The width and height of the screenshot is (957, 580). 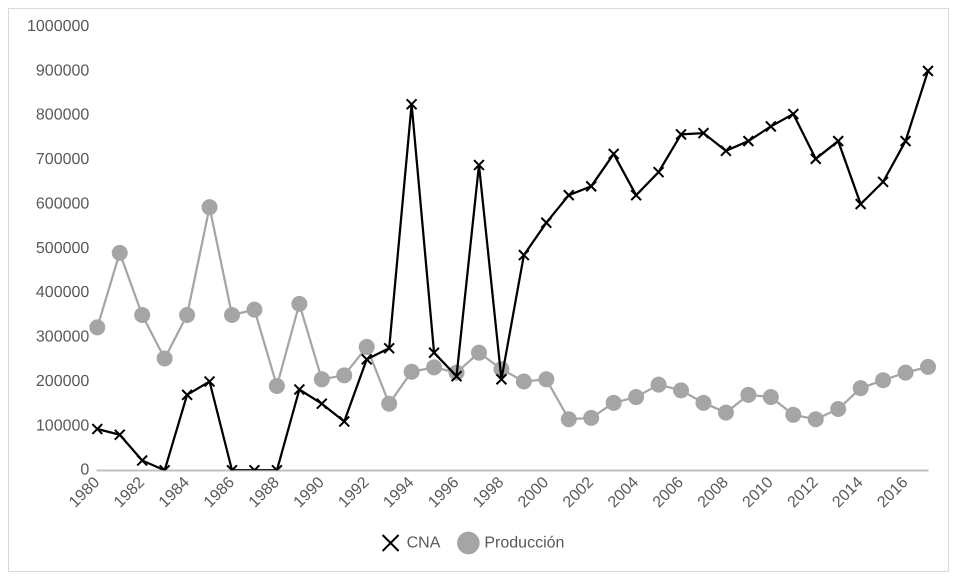 I want to click on y-tick-label: 400000, so click(x=63, y=293).